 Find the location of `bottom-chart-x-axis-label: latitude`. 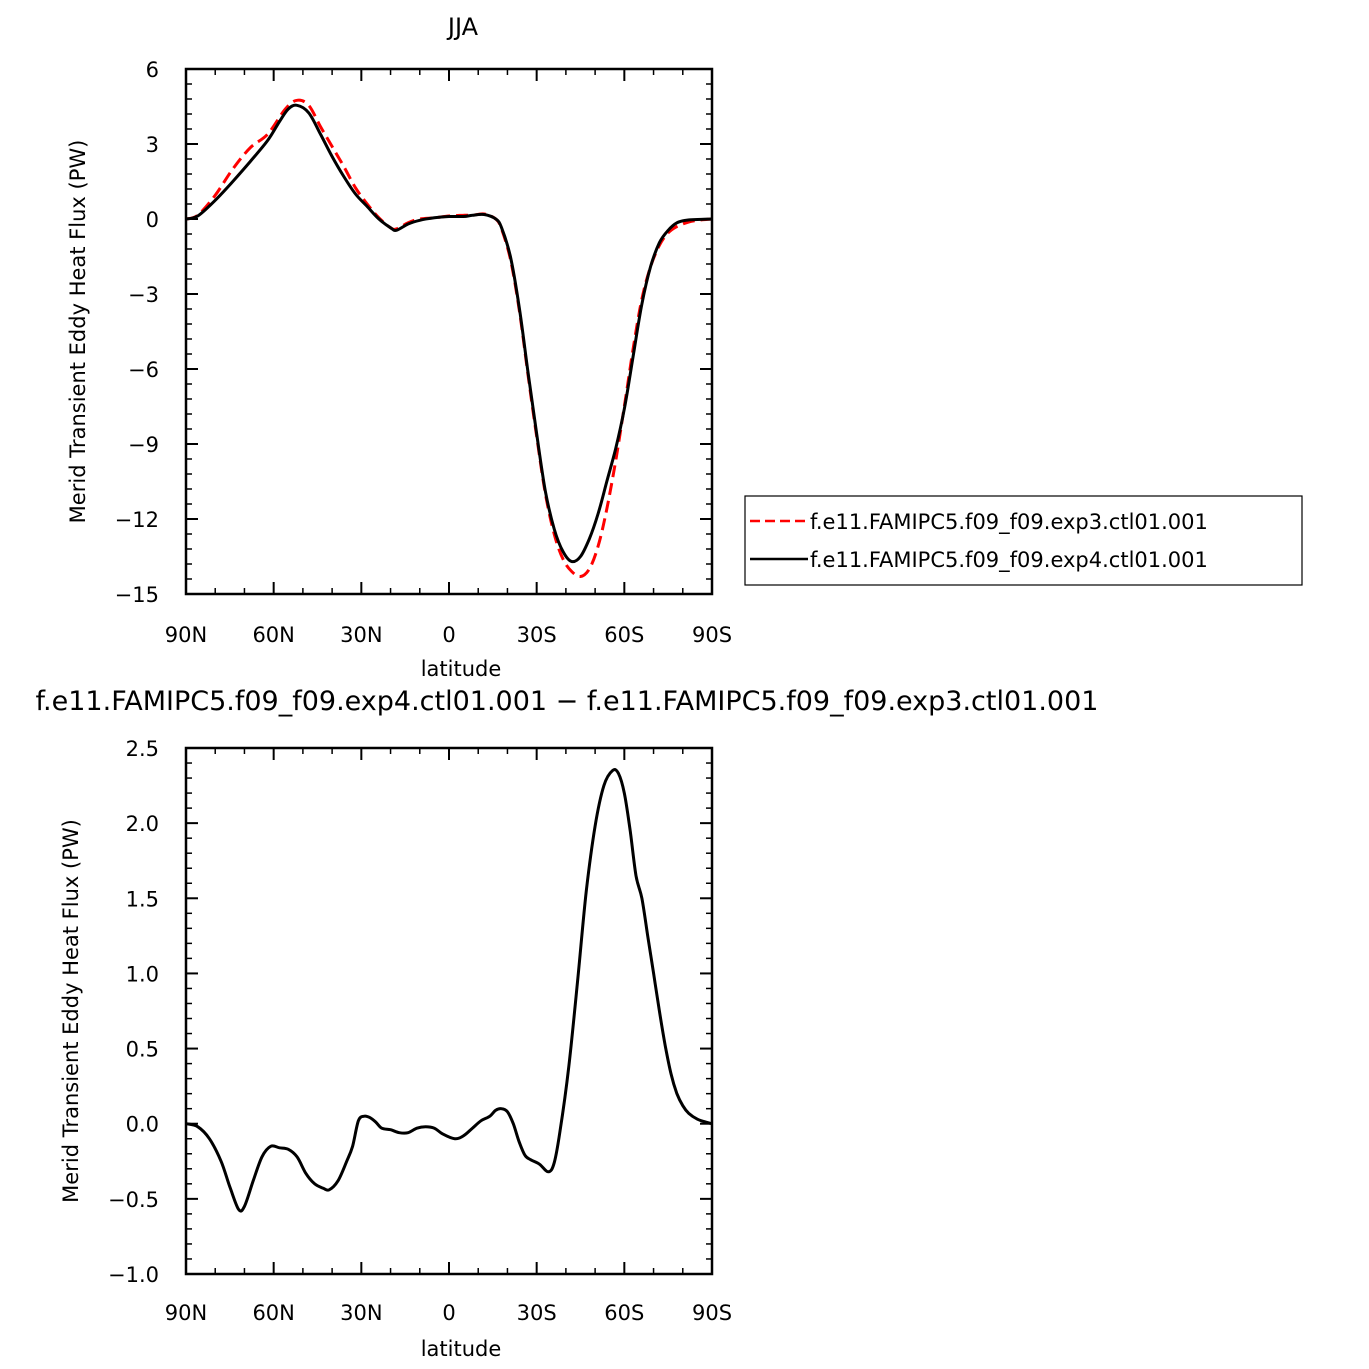

bottom-chart-x-axis-label: latitude is located at coordinates (461, 1349).